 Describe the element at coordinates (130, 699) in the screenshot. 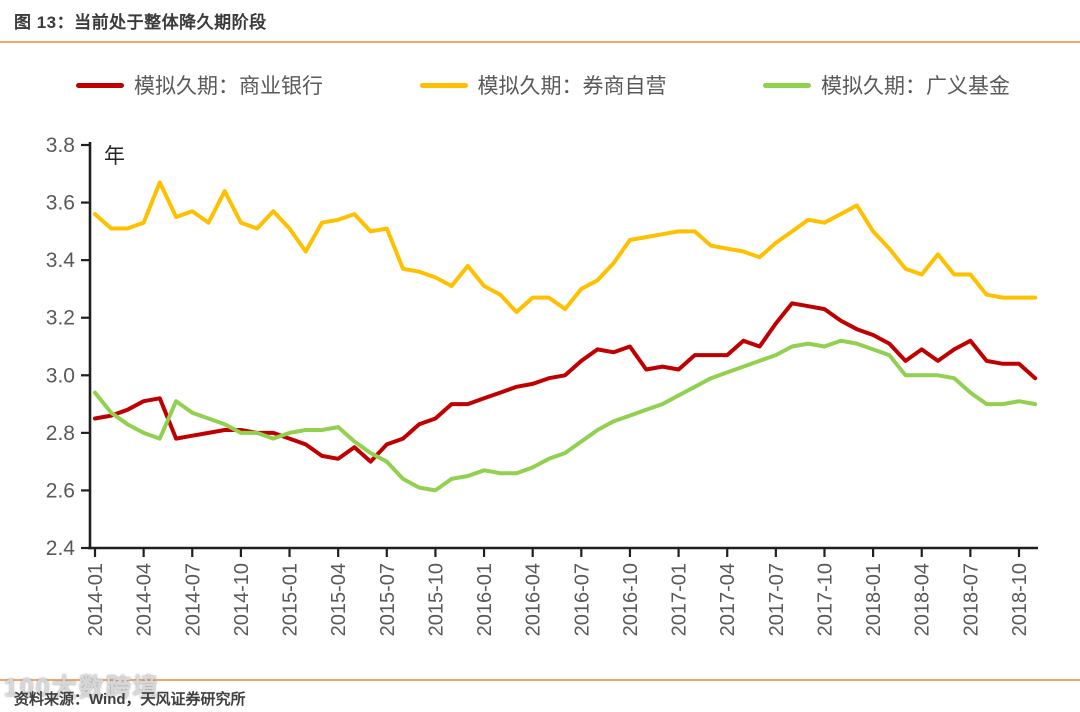

I see `source-note: 资料来源：Wind，天风证券研究所` at that location.